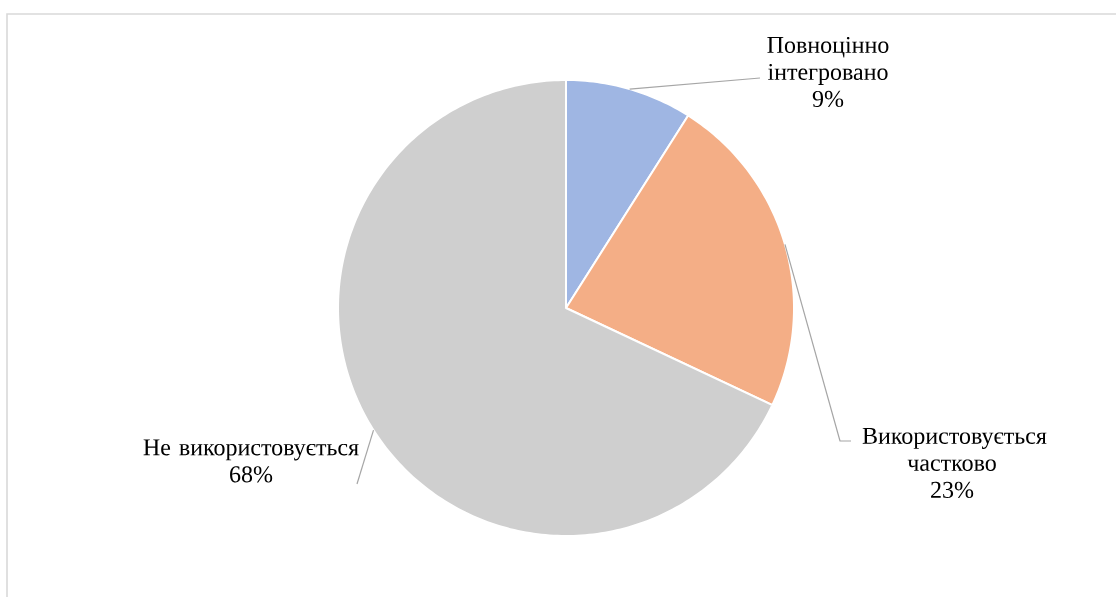 The image size is (1116, 597). I want to click on slice-label: Використовується частково, so click(954, 449).